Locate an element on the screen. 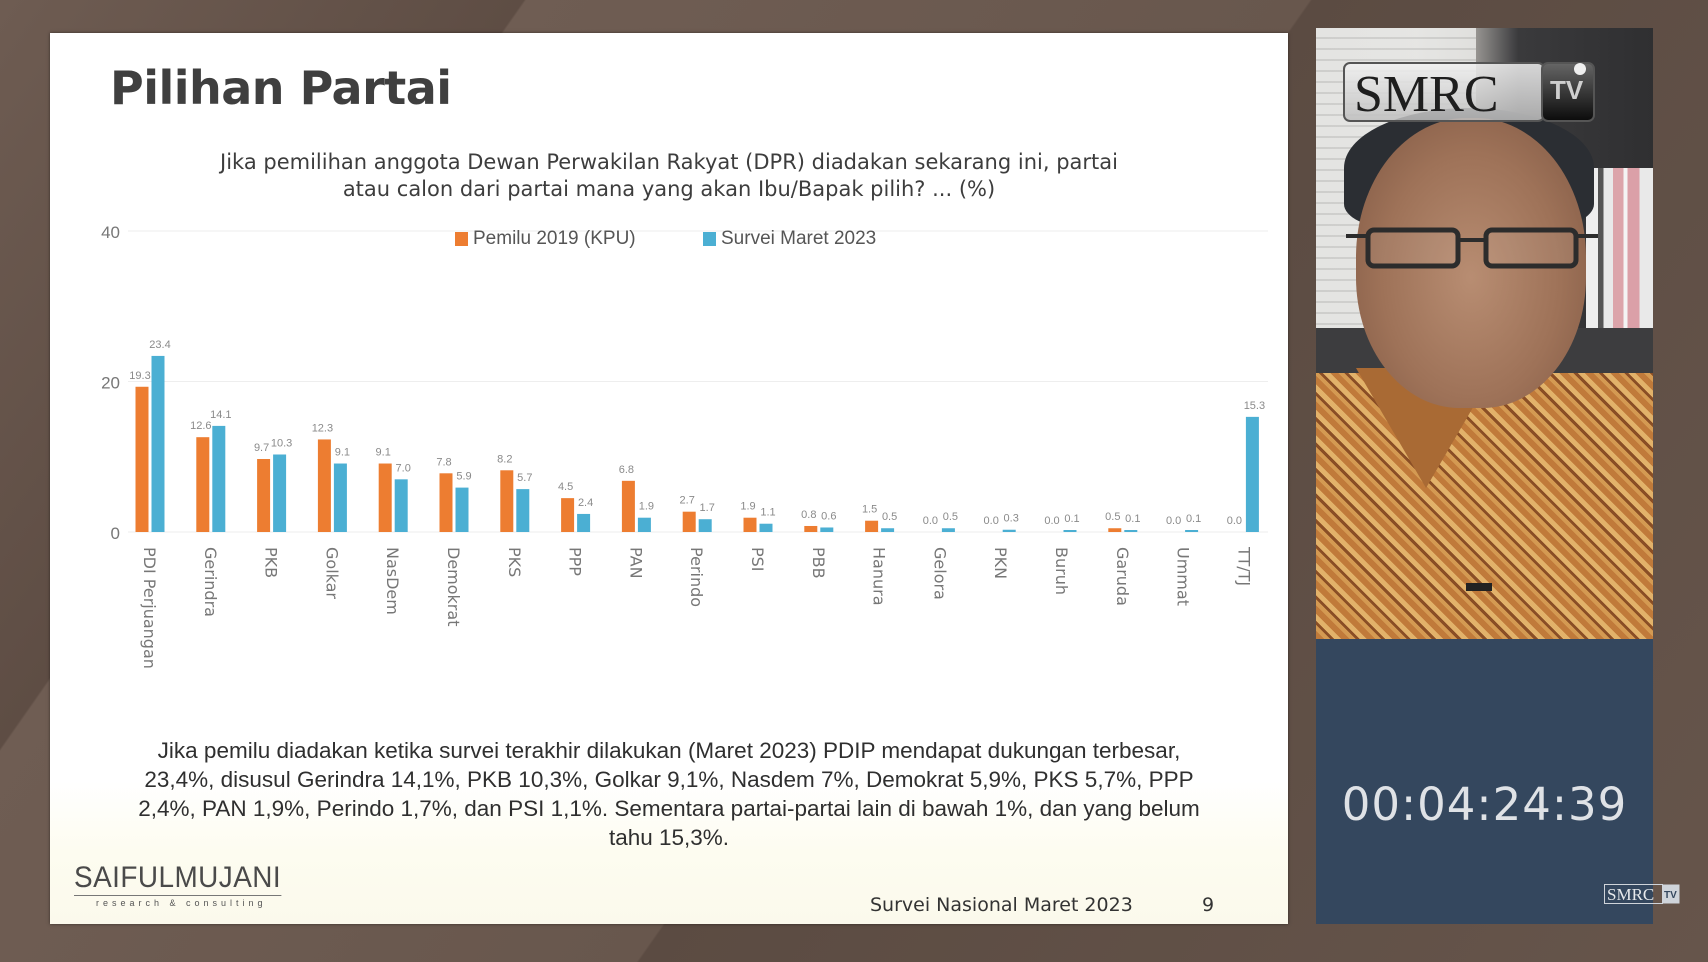 The height and width of the screenshot is (962, 1708). presenter-face is located at coordinates (1471, 263).